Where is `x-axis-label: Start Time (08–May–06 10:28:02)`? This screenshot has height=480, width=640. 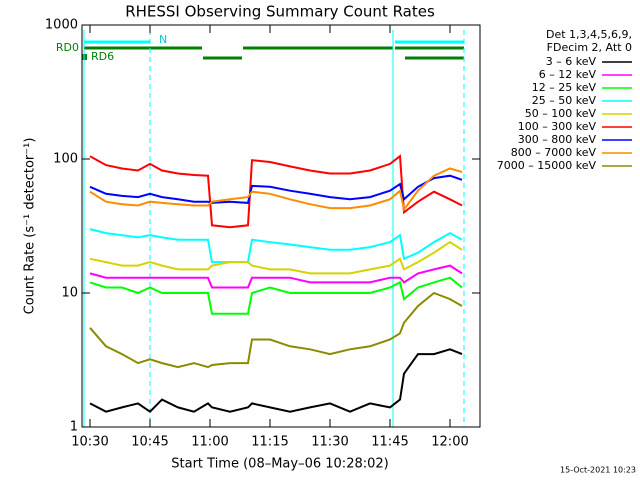 x-axis-label: Start Time (08–May–06 10:28:02) is located at coordinates (279, 464).